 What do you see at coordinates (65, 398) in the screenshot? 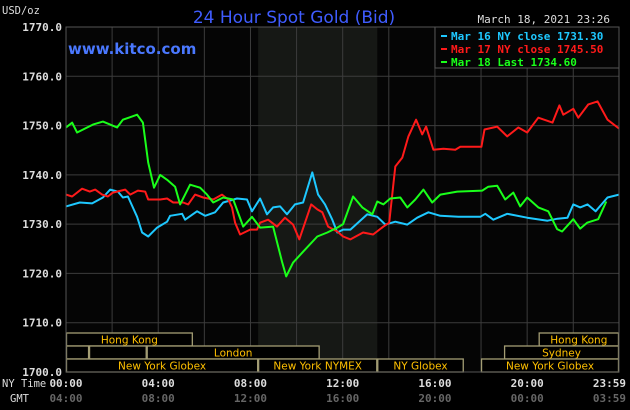
I see `gmt-tick-label: 04:00` at bounding box center [65, 398].